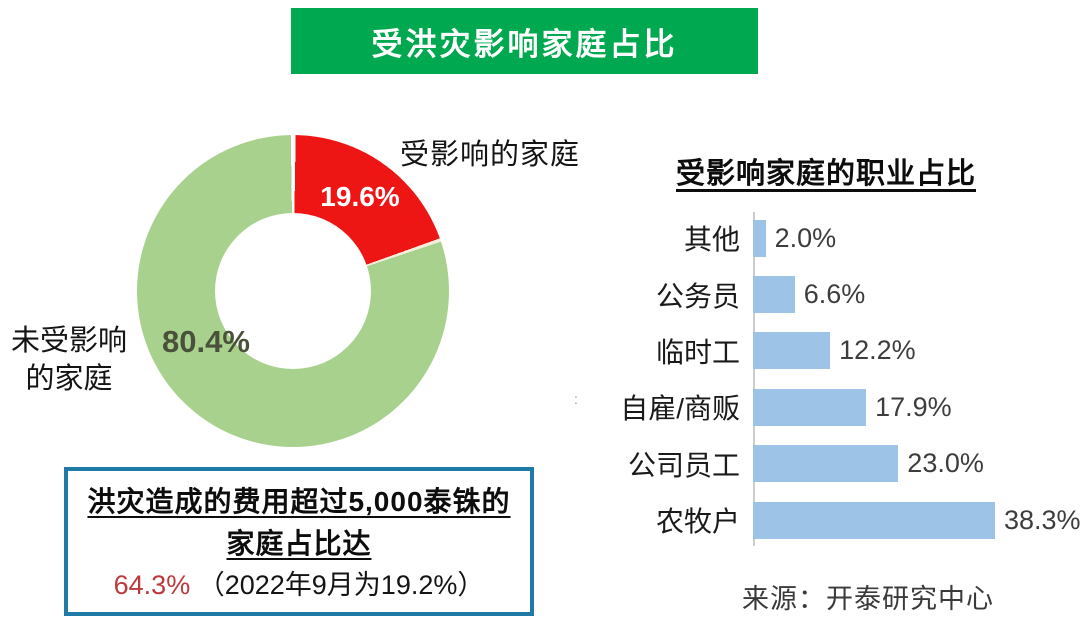 This screenshot has width=1080, height=624. I want to click on bar-row: 自雇/商贩 17.9%, so click(839, 407).